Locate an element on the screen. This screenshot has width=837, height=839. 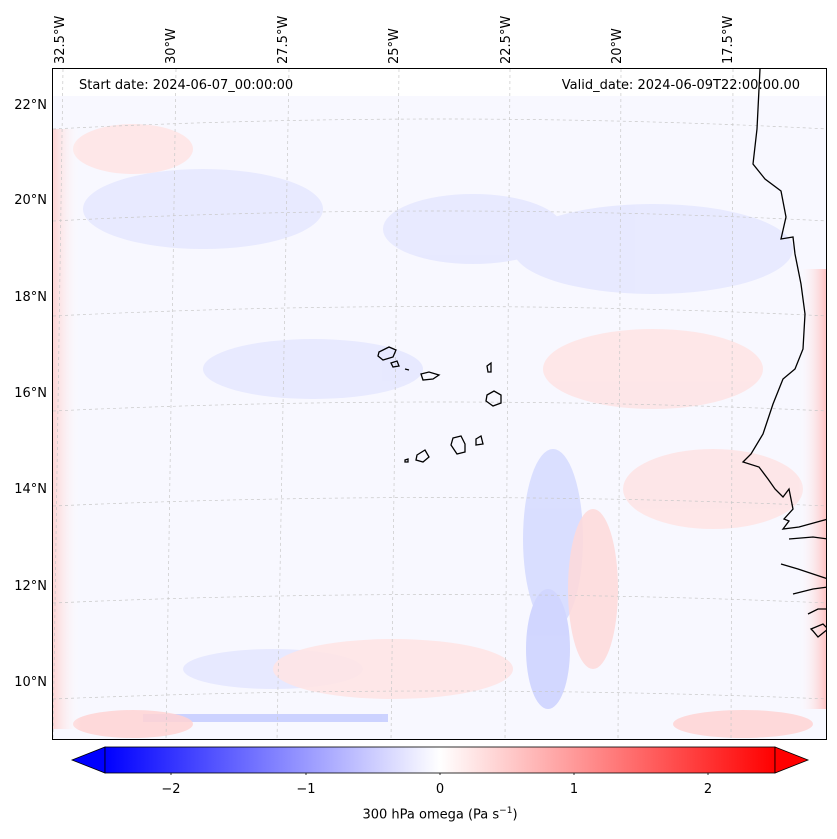
lon-label-30w: 30°W is located at coordinates (171, 46).